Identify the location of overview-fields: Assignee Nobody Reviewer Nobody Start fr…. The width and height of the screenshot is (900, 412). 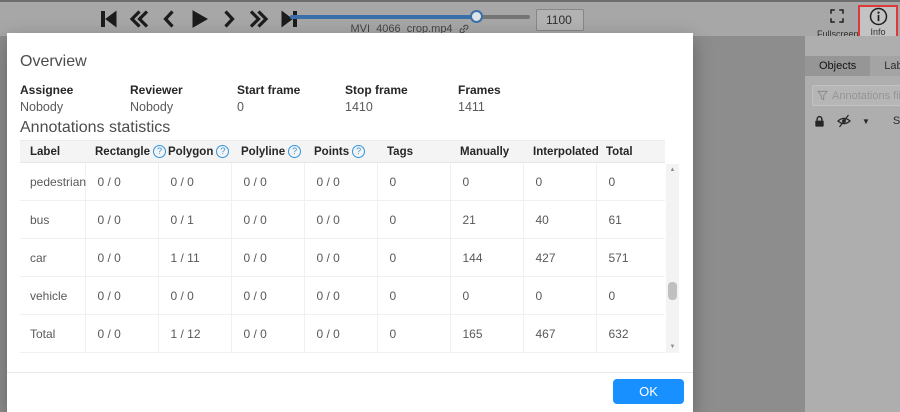
(260, 98).